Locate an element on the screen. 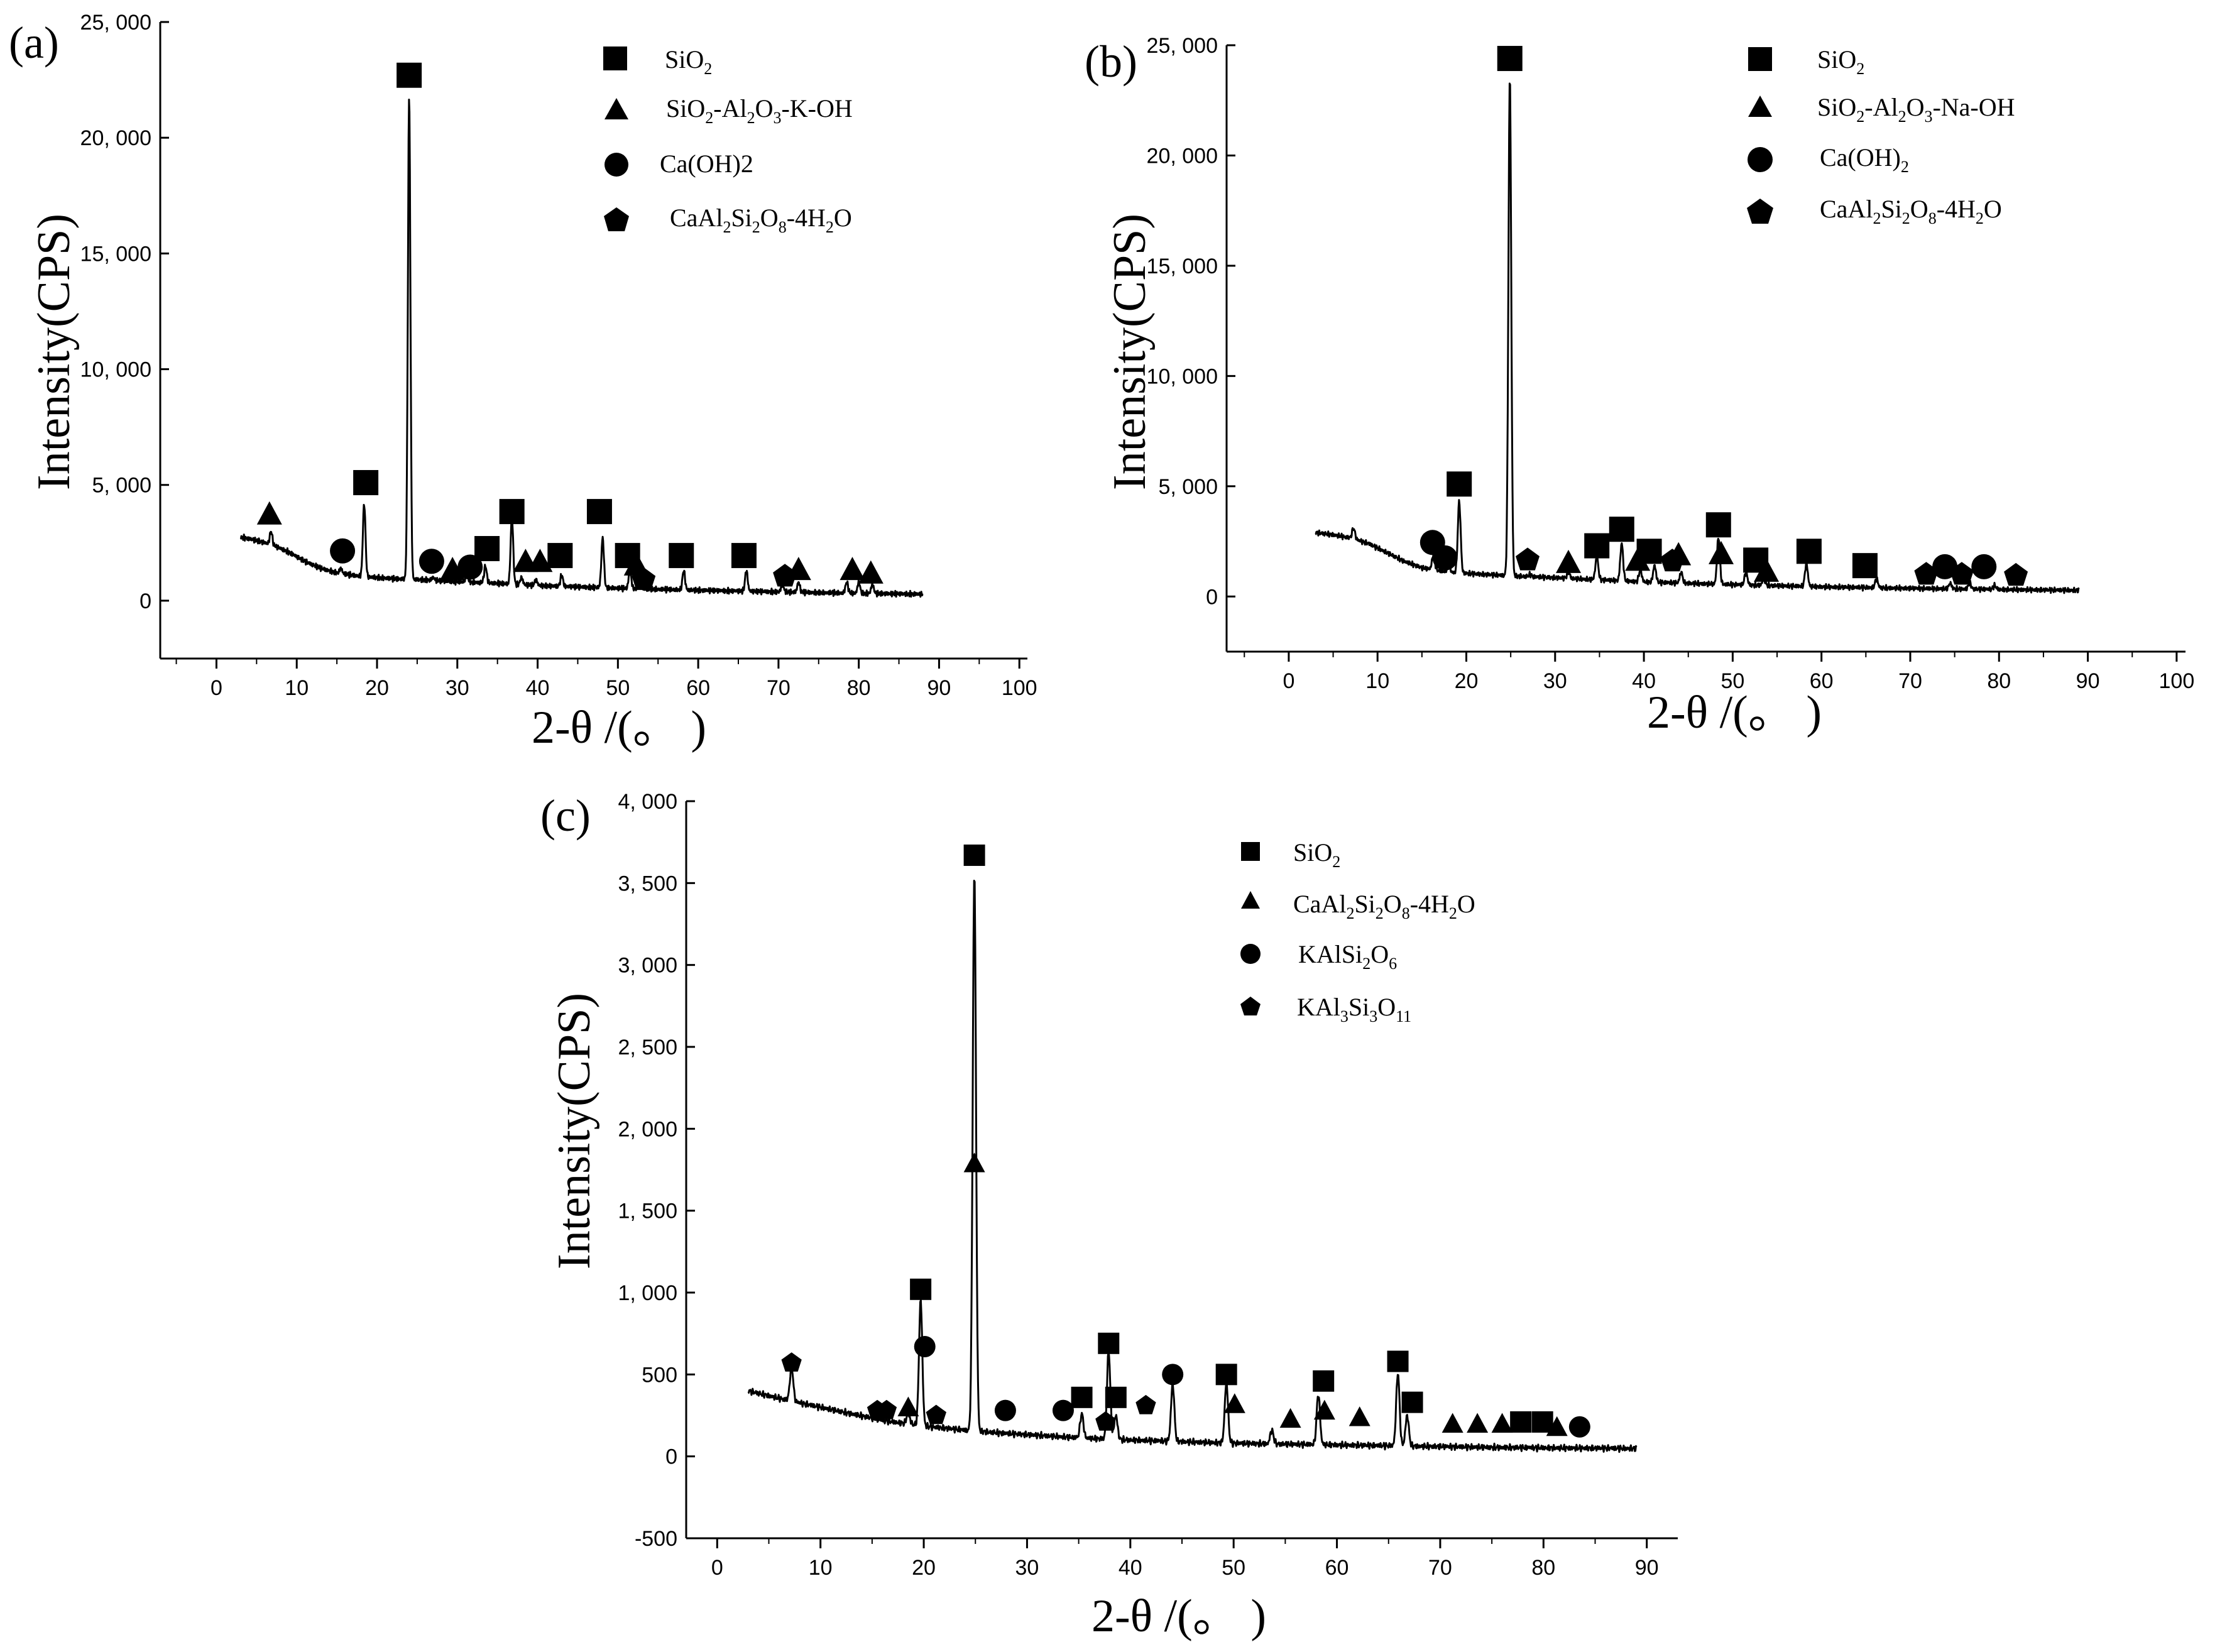 This screenshot has height=1652, width=2232. y-tick-label: 4, 000 is located at coordinates (647, 802).